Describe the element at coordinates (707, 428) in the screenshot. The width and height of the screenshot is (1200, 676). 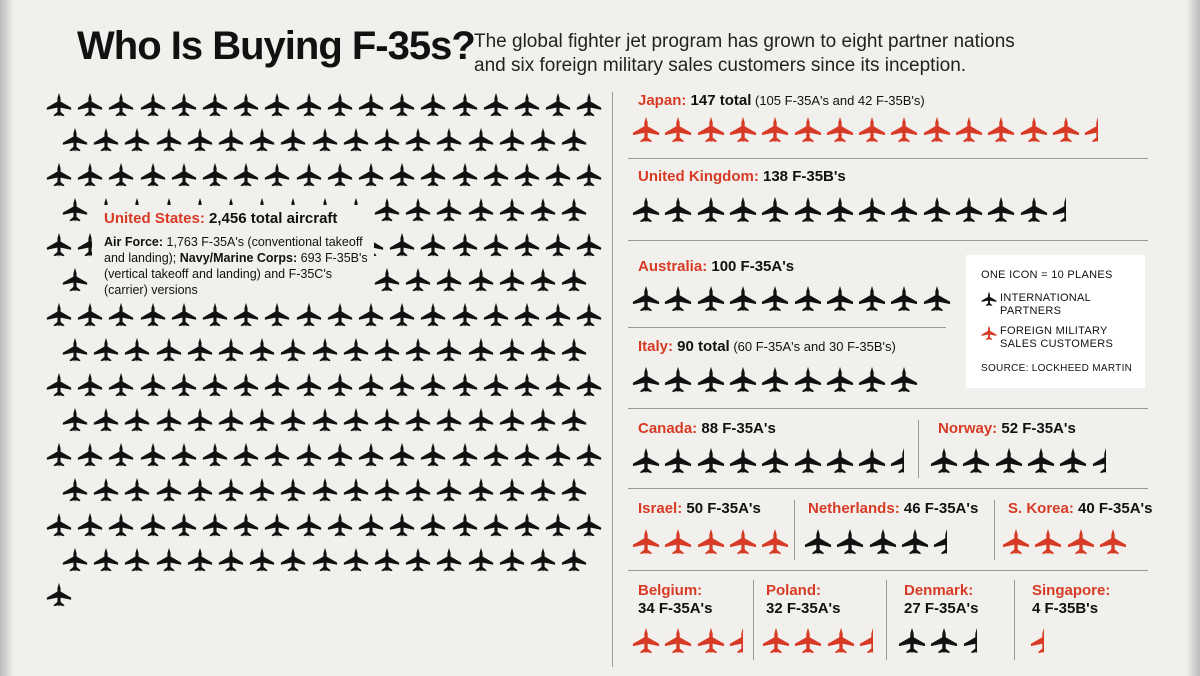
I see `country-heading: Canada: 88 F-35A's` at that location.